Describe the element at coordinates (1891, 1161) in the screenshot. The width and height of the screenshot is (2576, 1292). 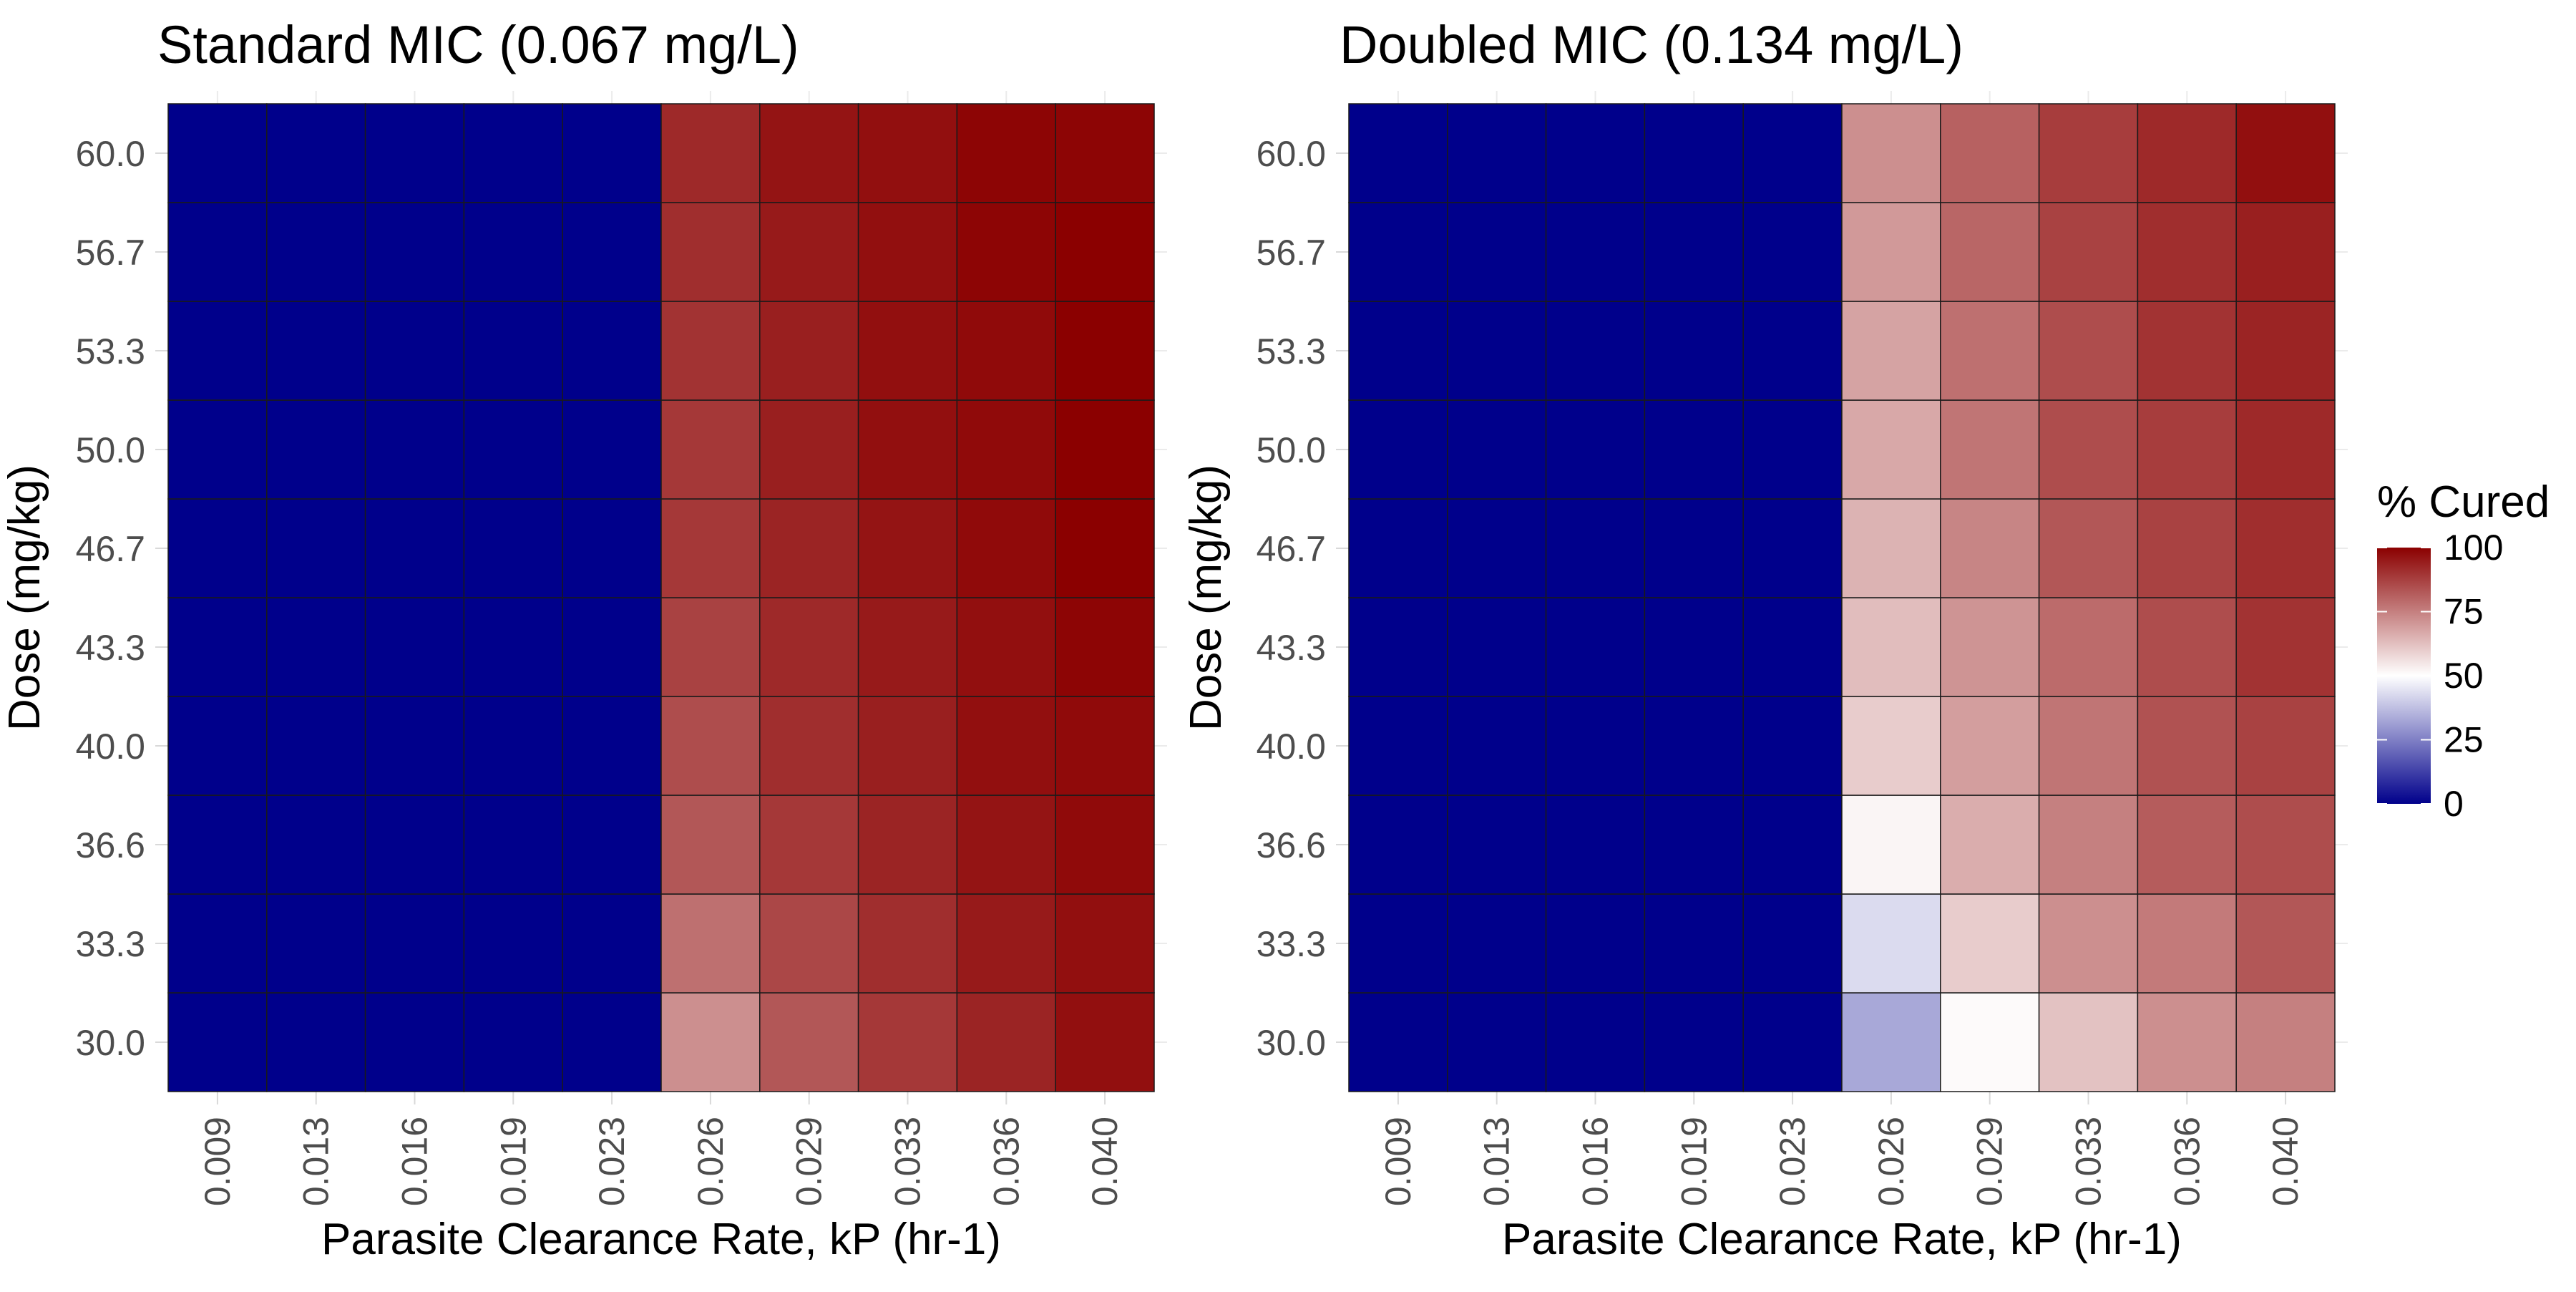
I see `x-tick-label: 0.026` at that location.